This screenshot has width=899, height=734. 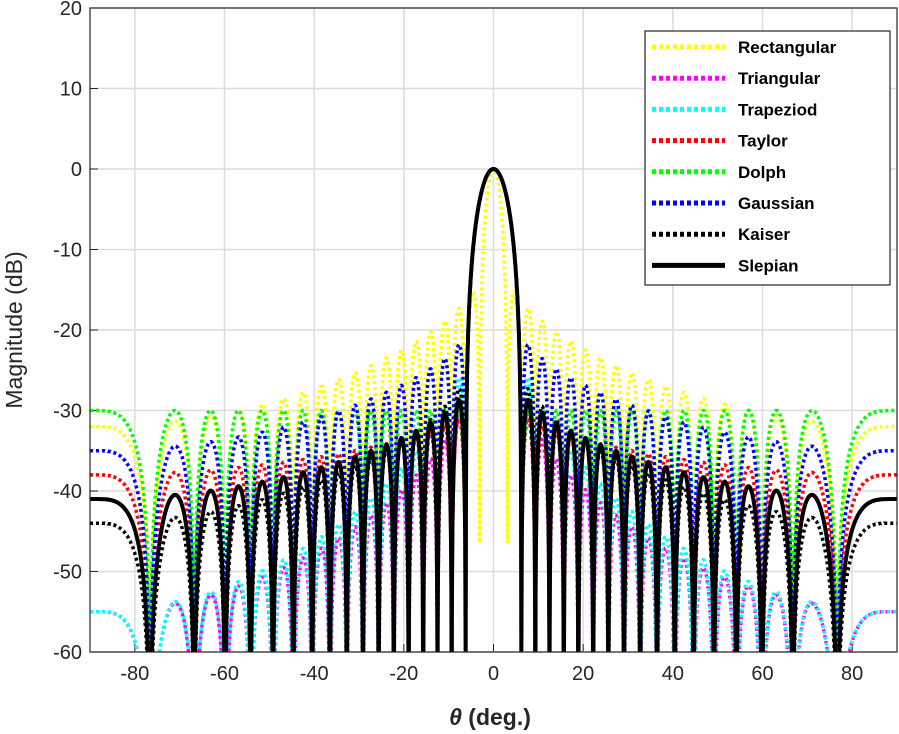 I want to click on legend-label: Slepian, so click(x=768, y=265).